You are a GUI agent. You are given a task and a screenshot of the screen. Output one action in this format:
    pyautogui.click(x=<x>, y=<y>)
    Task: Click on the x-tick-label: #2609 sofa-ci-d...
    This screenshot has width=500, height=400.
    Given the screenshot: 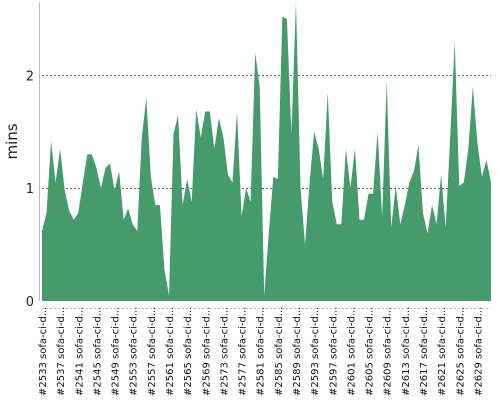 What is the action you would take?
    pyautogui.click(x=388, y=351)
    